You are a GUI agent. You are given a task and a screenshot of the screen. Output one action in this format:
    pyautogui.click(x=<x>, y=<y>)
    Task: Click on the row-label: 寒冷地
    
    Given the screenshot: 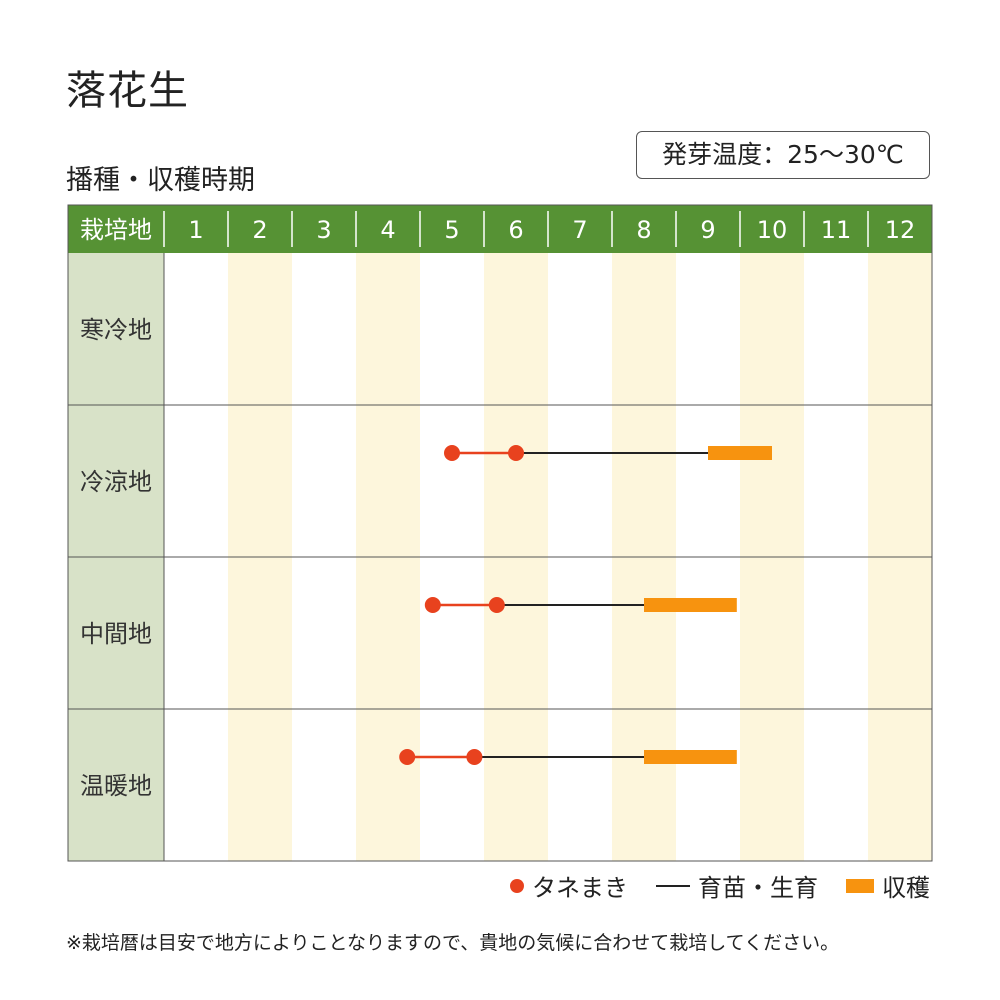 What is the action you would take?
    pyautogui.click(x=116, y=330)
    